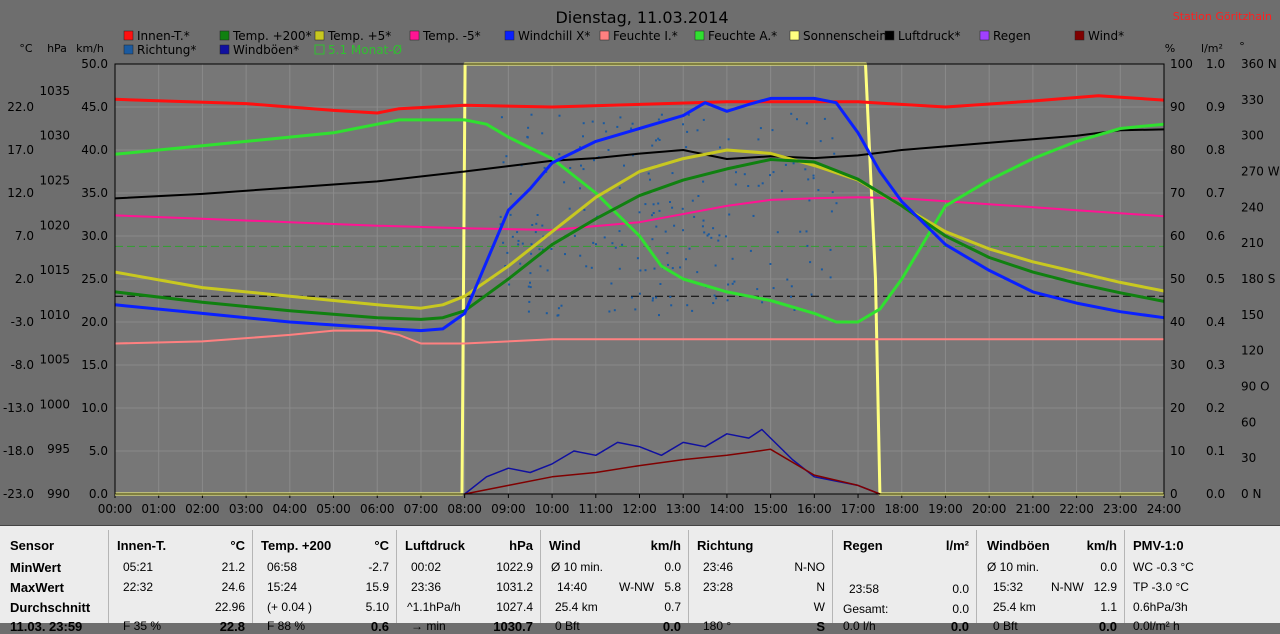 This screenshot has width=1280, height=634. I want to click on wind-max-direction: W-NW, so click(637, 587).